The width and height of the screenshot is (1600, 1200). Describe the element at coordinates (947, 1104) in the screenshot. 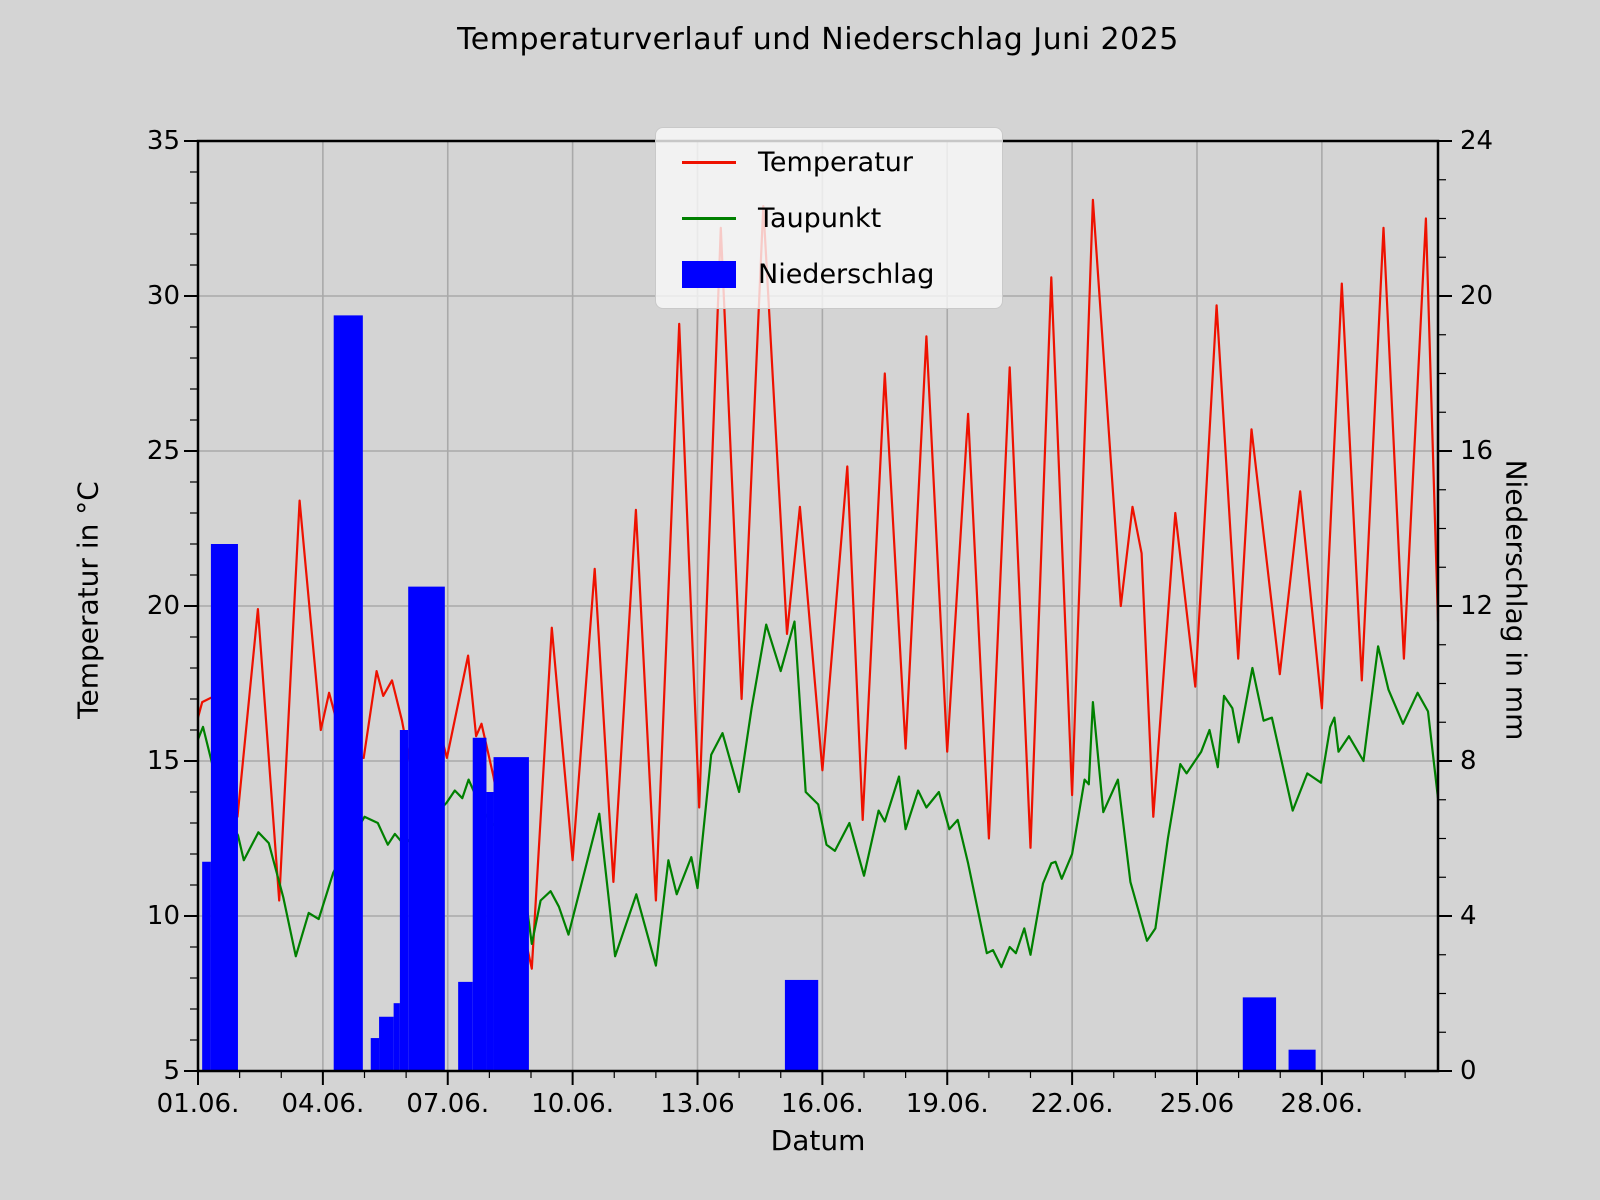

I see `x-tick-label: 19.06.` at that location.